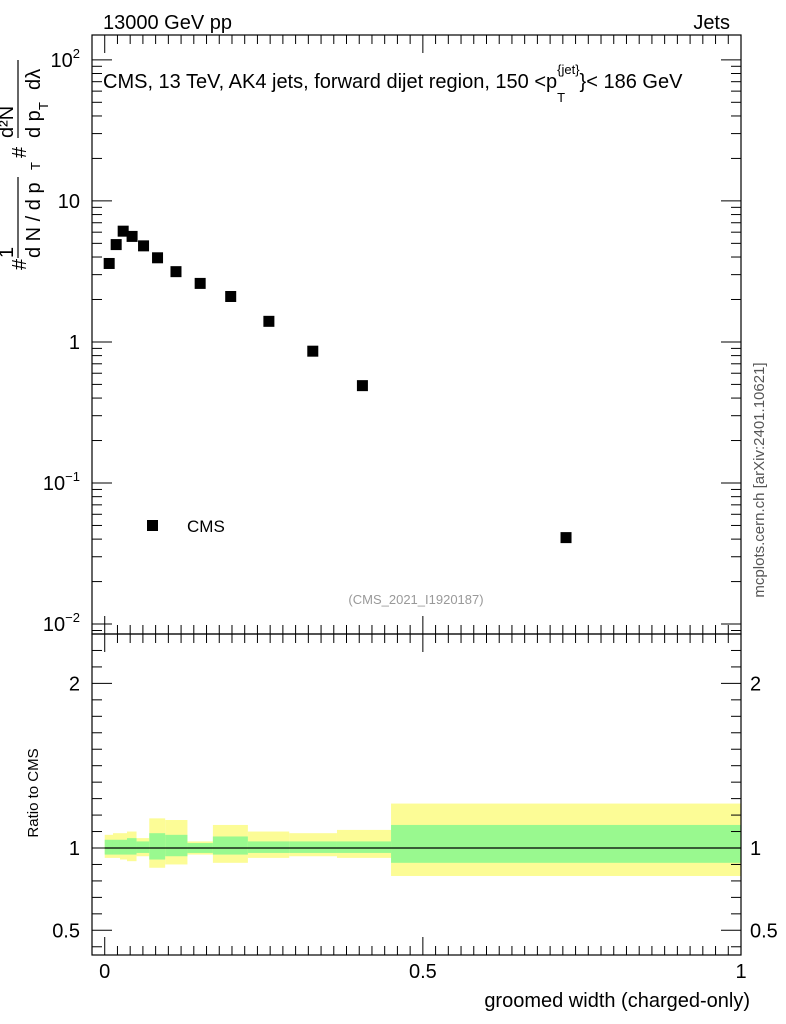  Describe the element at coordinates (69, 202) in the screenshot. I see `y-tick-label-top: 10` at that location.